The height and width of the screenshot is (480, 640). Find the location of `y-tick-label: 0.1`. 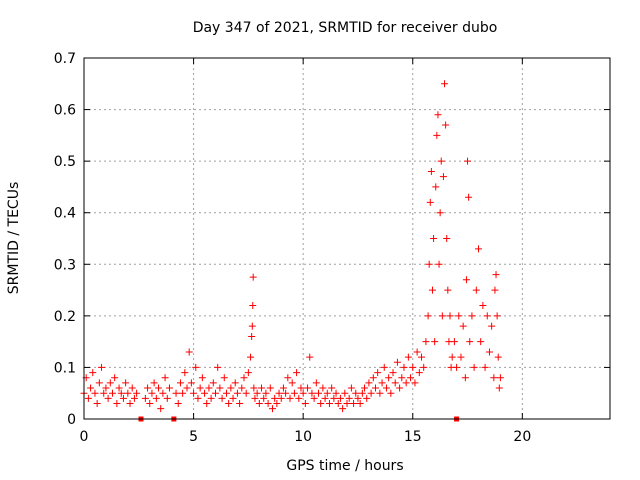

y-tick-label: 0.1 is located at coordinates (65, 368).